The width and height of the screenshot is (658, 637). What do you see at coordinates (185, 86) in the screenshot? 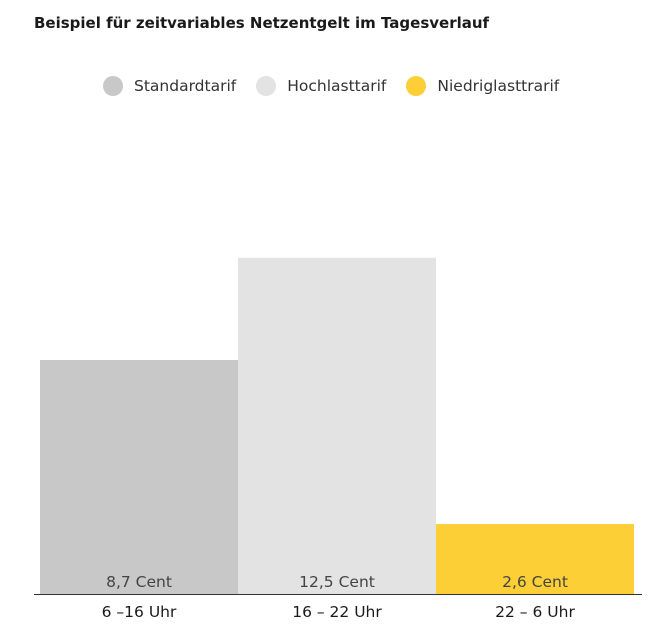
I see `legend-label-standardtarif: Standardtarif` at bounding box center [185, 86].